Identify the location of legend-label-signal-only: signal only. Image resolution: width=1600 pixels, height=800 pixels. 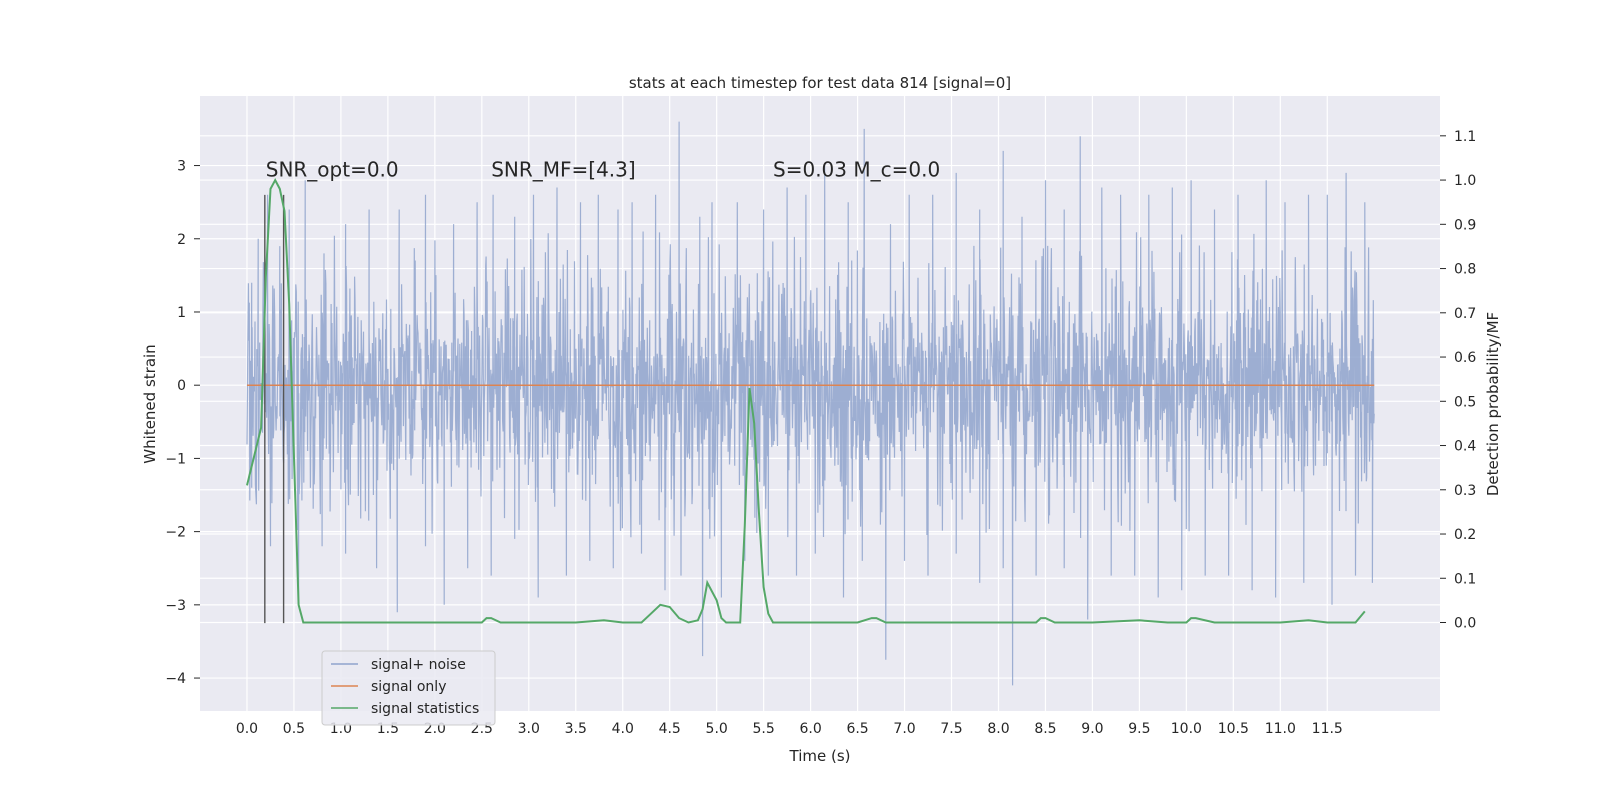
(408, 687).